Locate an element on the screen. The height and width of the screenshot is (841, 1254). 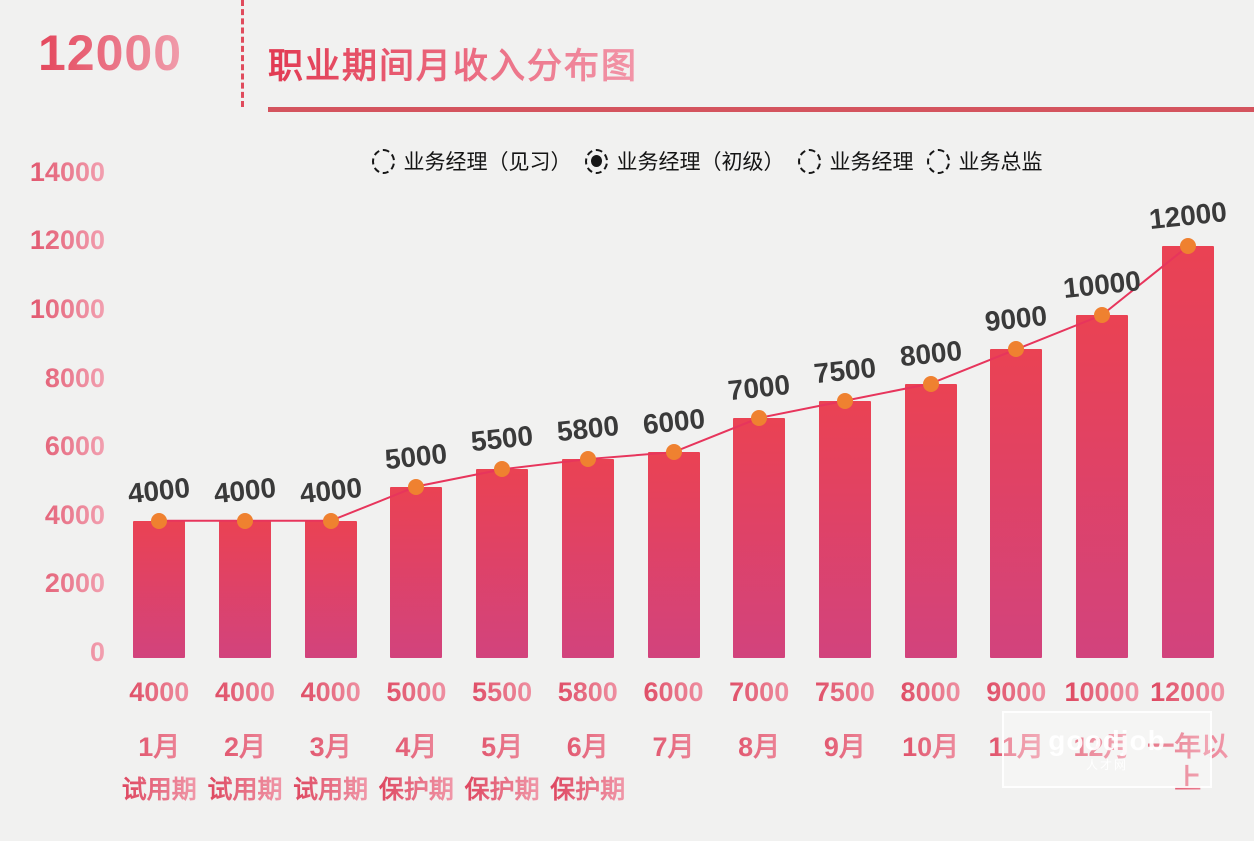
bar-6月 is located at coordinates (587, 558).